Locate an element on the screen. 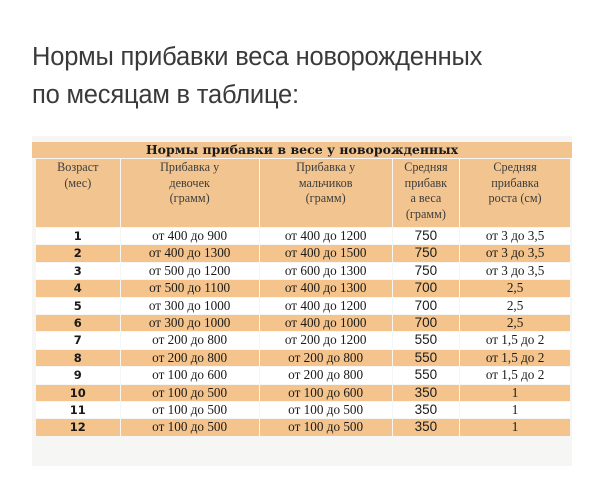 The image size is (604, 484). cell-age: 5 is located at coordinates (78, 306).